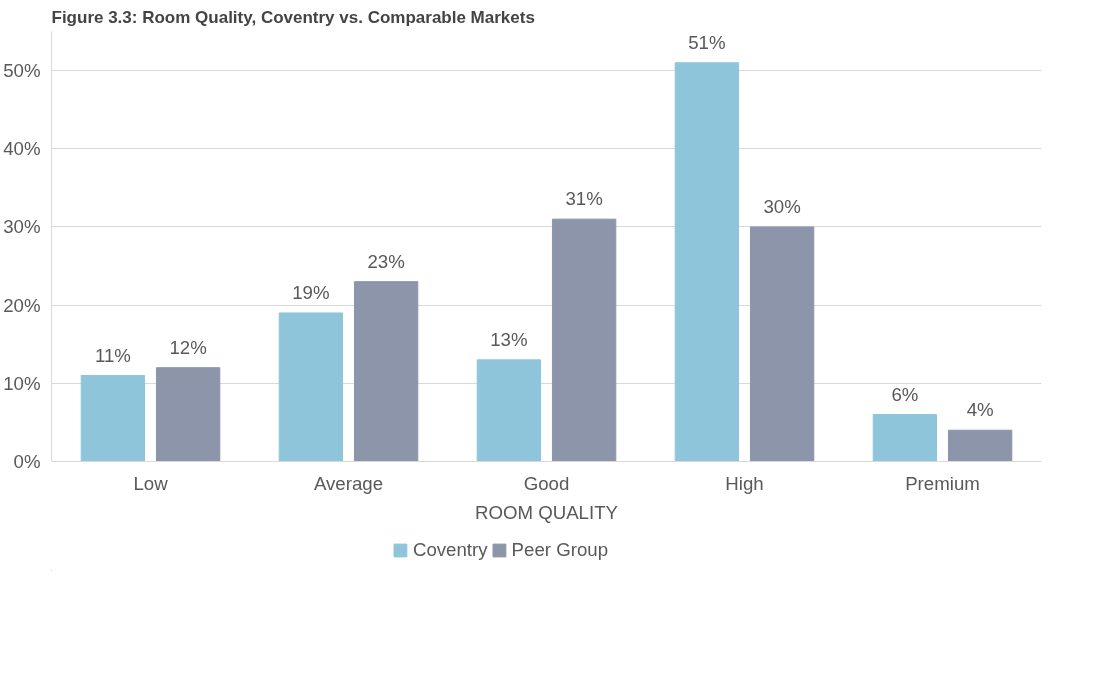  I want to click on data-label: 13%, so click(509, 339).